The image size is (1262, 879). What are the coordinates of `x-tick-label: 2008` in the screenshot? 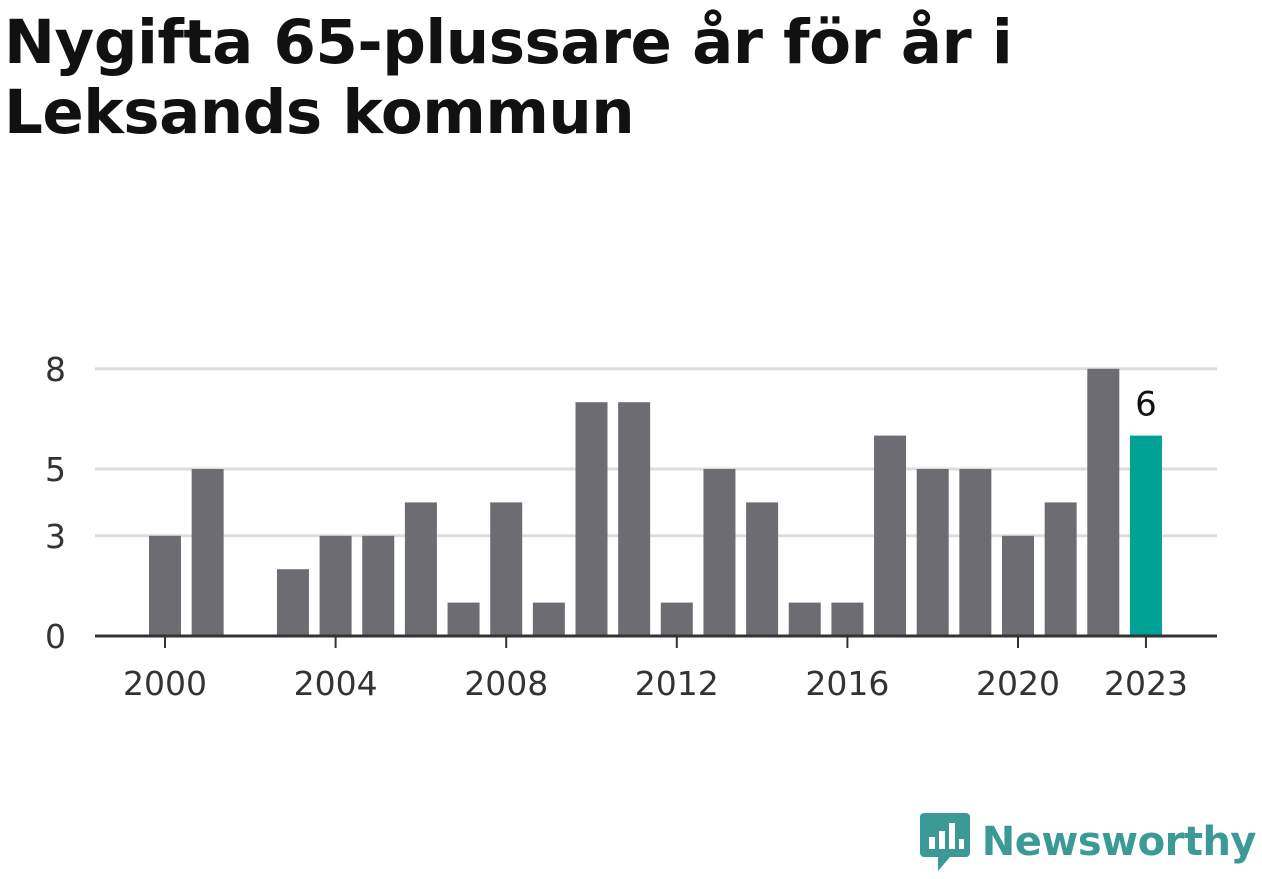 It's located at (506, 683).